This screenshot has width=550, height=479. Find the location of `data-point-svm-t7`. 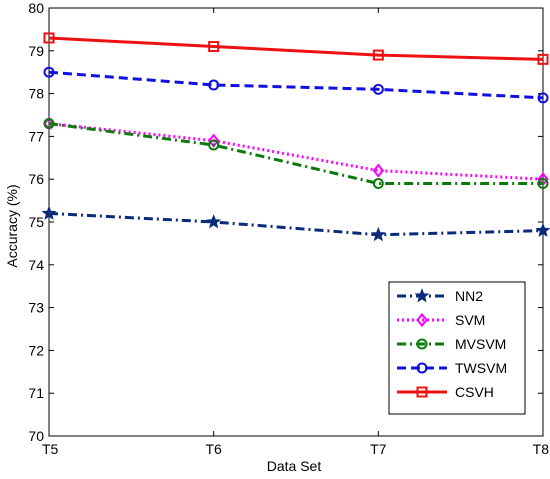

data-point-svm-t7 is located at coordinates (378, 170).